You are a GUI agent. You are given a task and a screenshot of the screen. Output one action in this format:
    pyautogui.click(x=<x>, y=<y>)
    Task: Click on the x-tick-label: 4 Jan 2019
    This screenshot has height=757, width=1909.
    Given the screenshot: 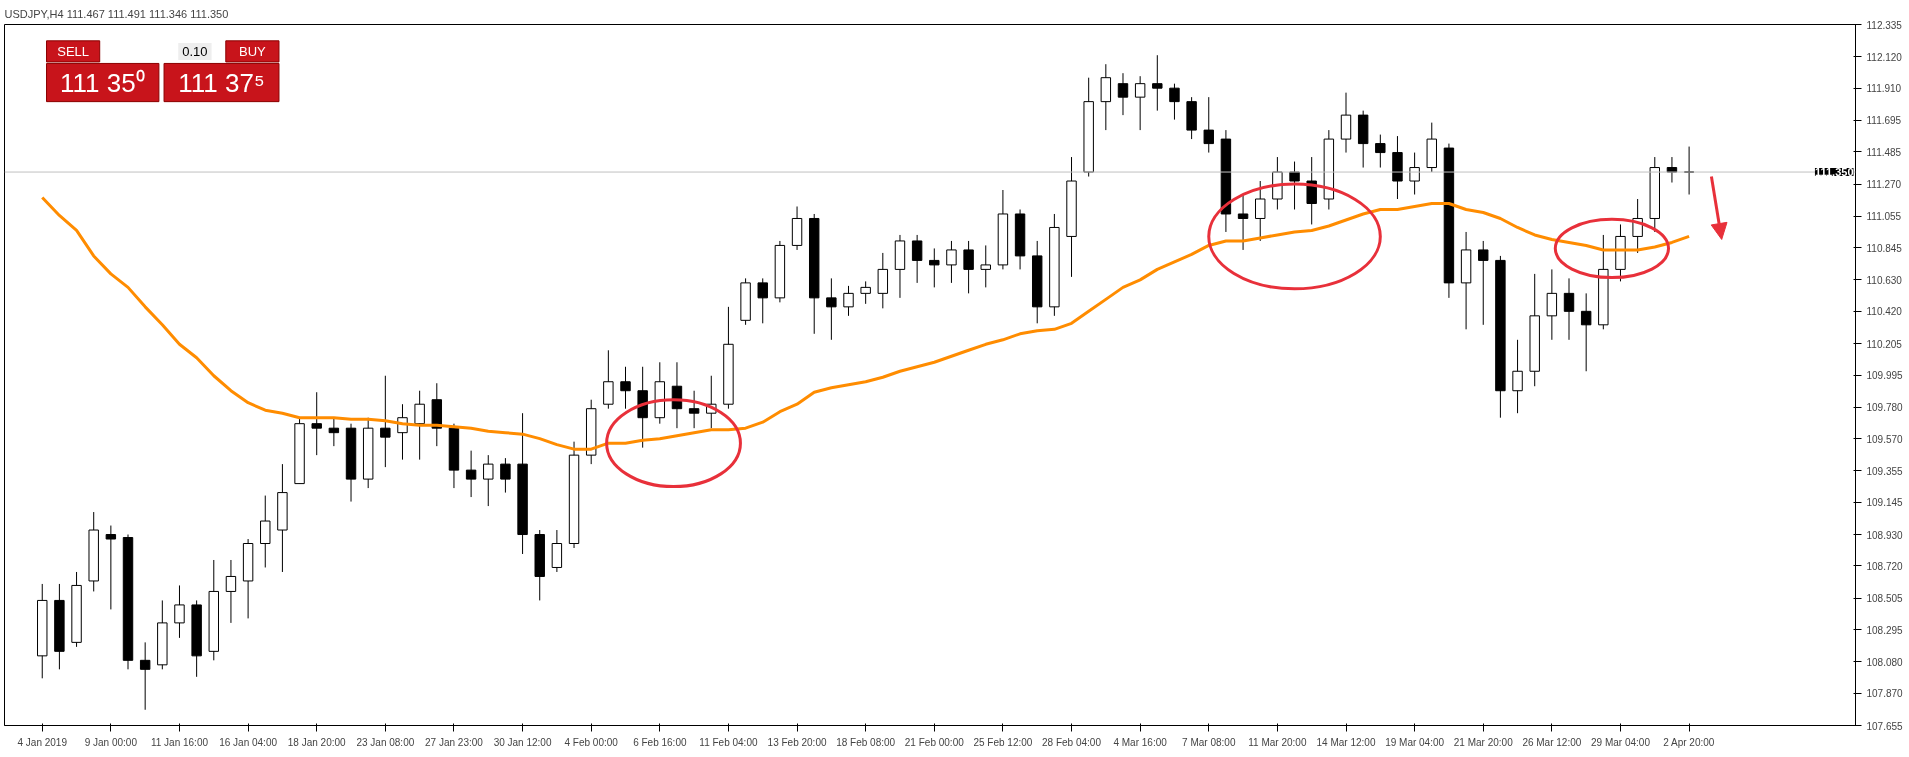 What is the action you would take?
    pyautogui.click(x=42, y=742)
    